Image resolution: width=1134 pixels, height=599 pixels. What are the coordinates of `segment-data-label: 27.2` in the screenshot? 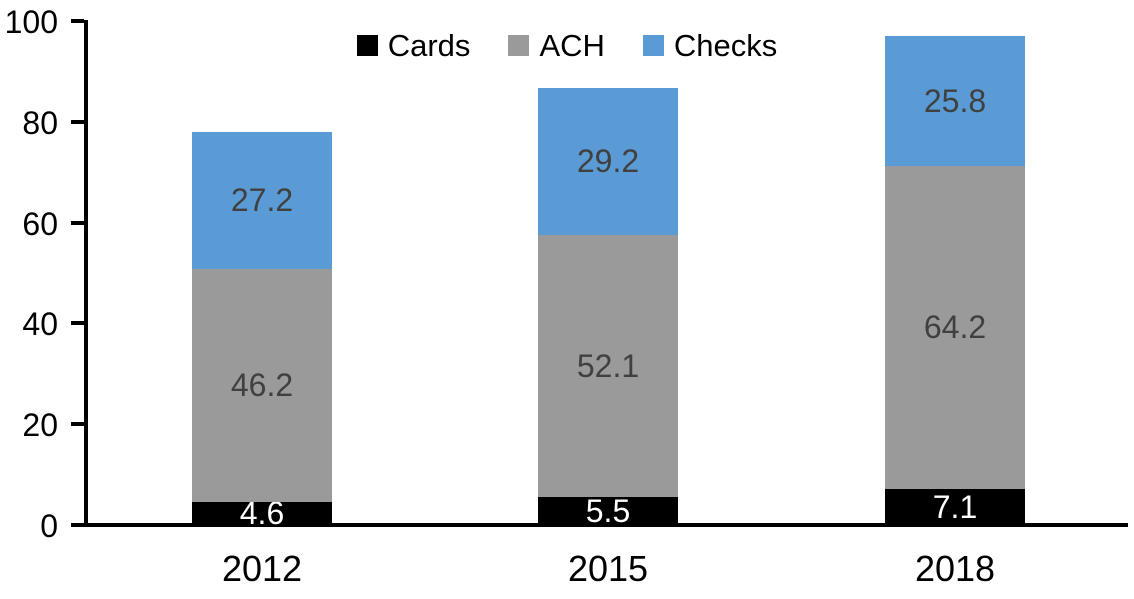 It's located at (262, 200).